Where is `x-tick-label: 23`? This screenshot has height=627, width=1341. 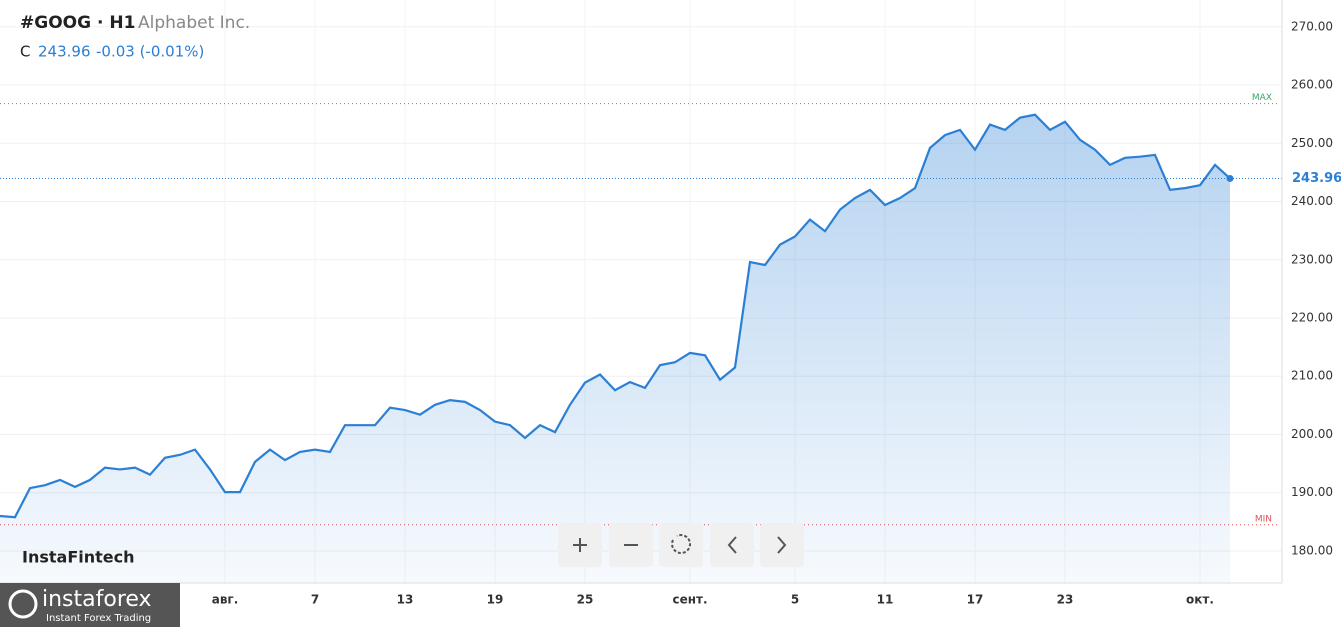
x-tick-label: 23 is located at coordinates (1065, 600).